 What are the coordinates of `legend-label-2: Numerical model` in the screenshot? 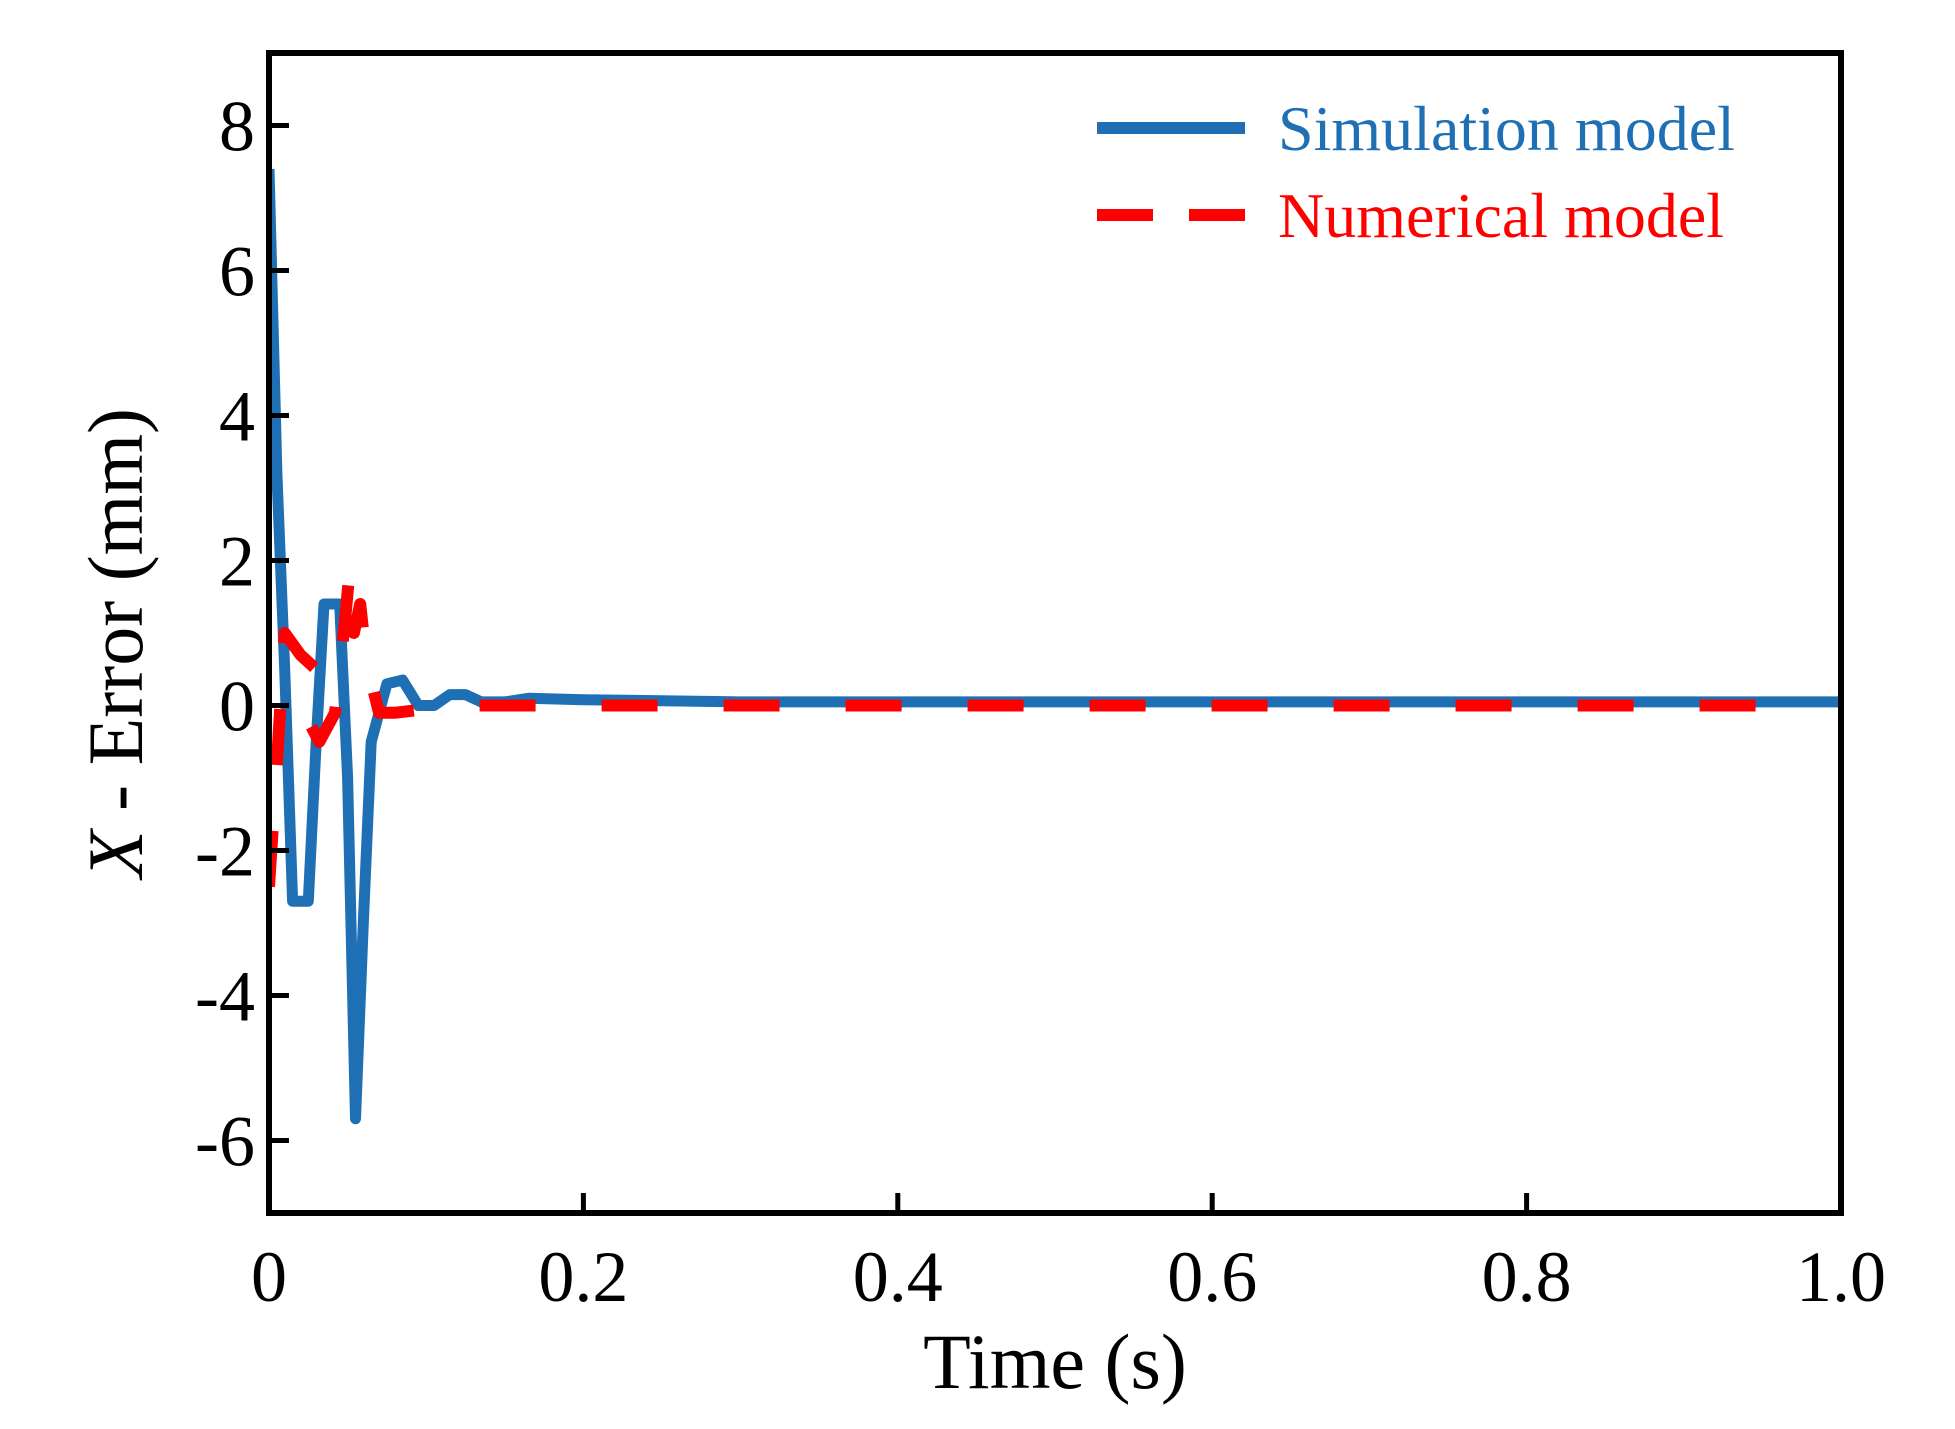 It's located at (1501, 215).